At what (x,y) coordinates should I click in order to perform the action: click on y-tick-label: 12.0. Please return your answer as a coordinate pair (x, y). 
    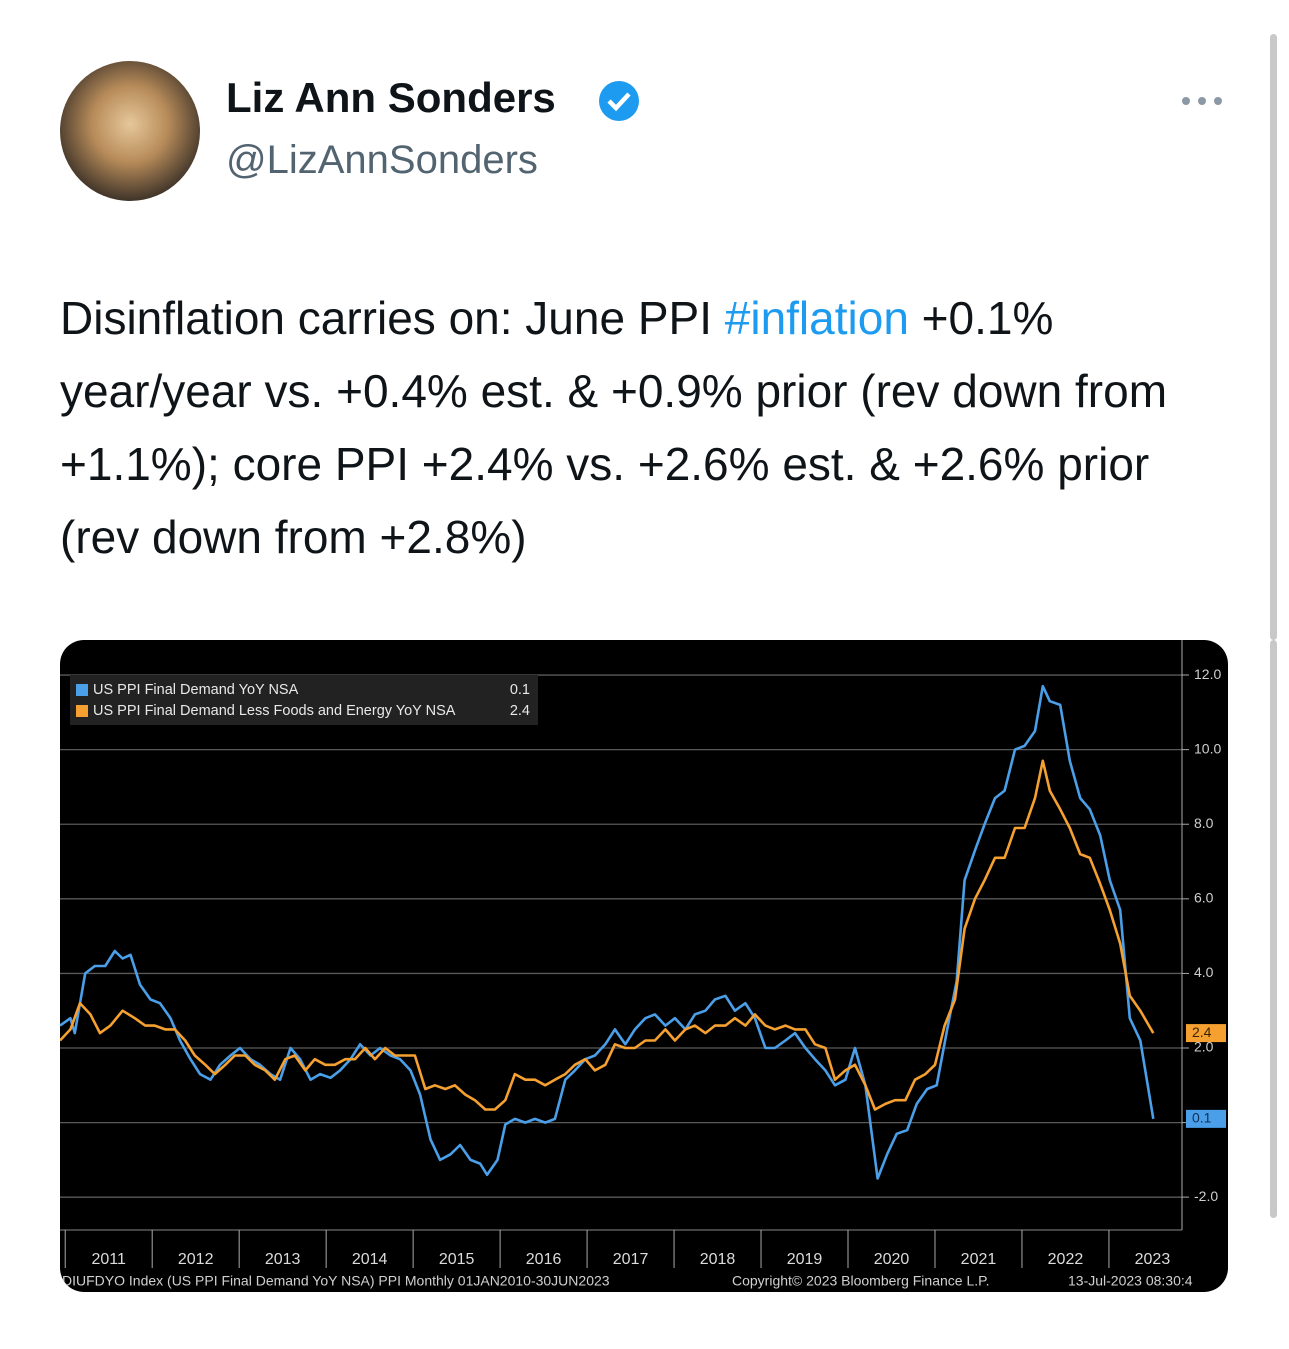
    Looking at the image, I should click on (1207, 674).